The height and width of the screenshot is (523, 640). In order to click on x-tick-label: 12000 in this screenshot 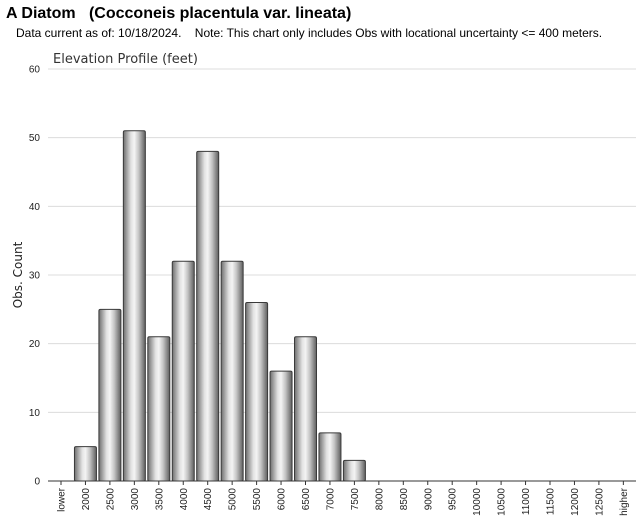, I will do `click(575, 502)`.